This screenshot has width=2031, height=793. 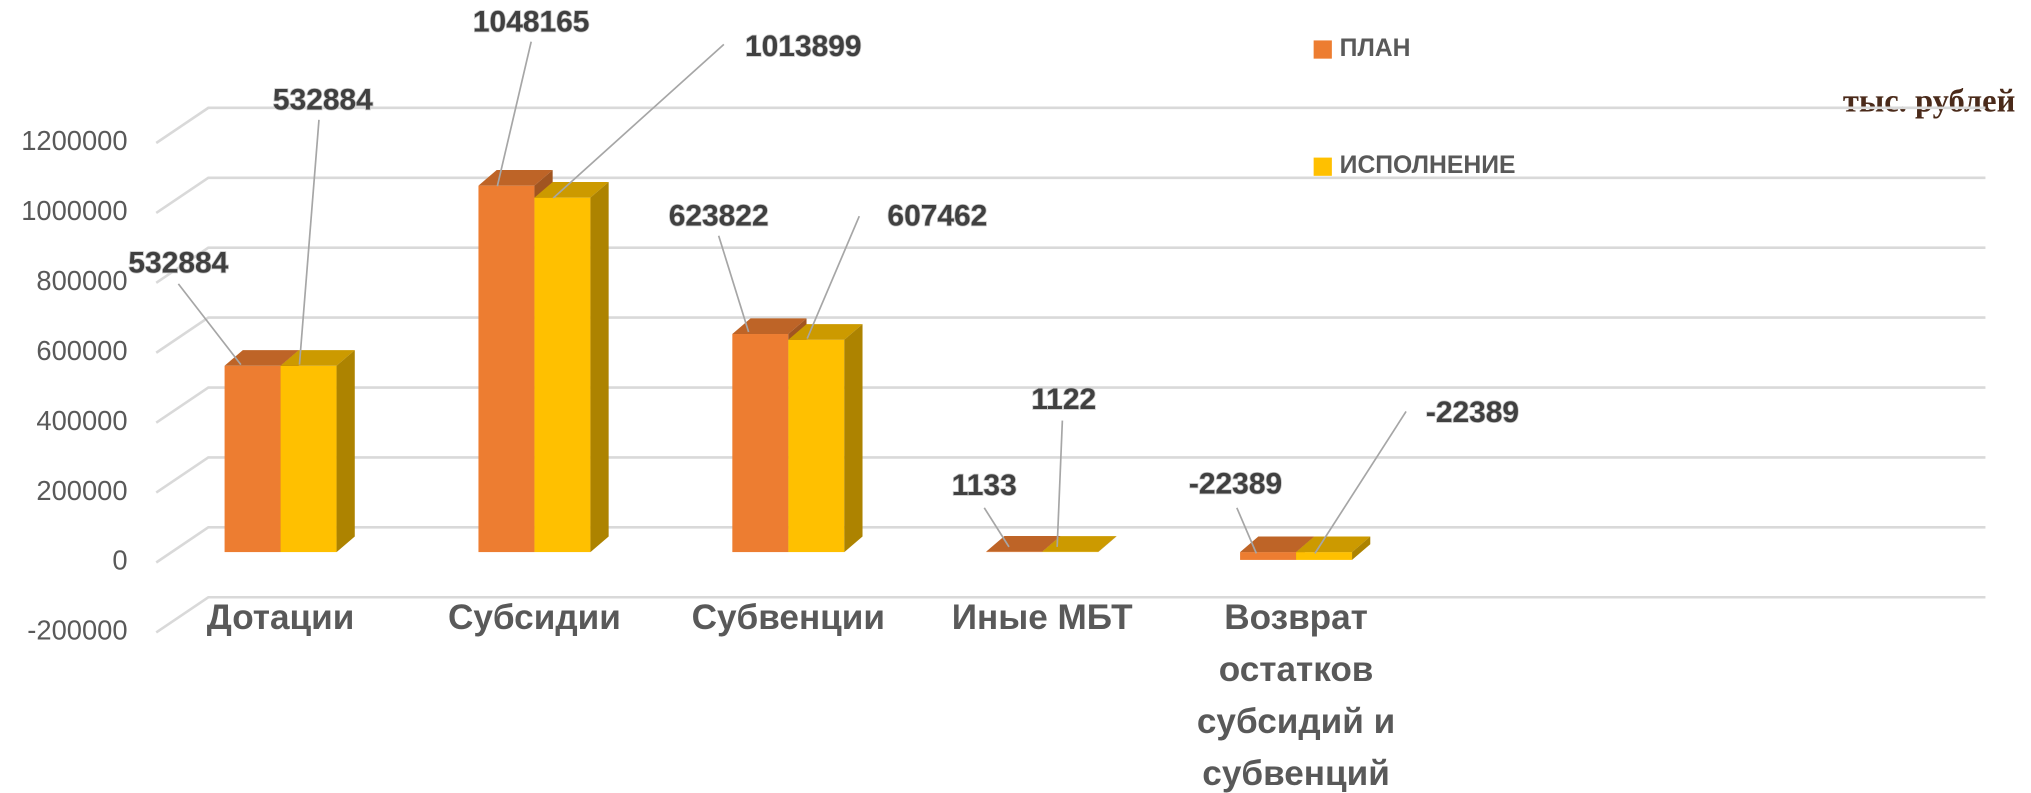 I want to click on y-tick-label: -200000, so click(x=77, y=630).